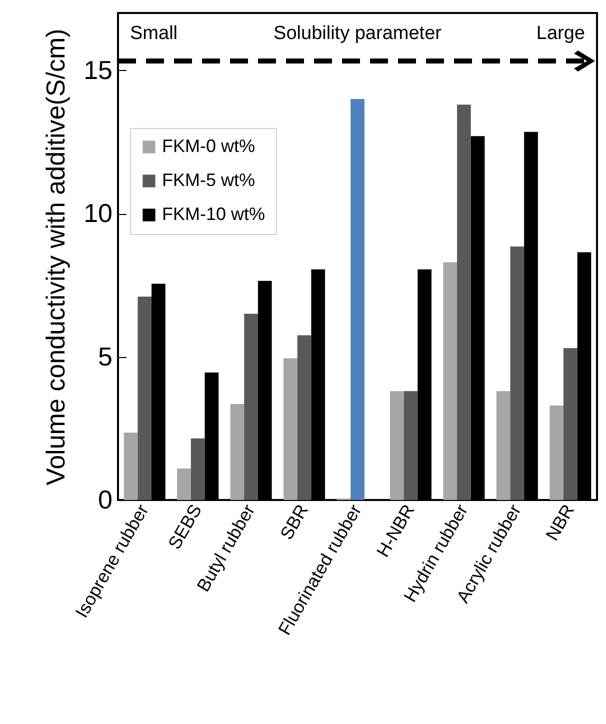  What do you see at coordinates (214, 214) in the screenshot?
I see `legend-label: FKM-10 wt%` at bounding box center [214, 214].